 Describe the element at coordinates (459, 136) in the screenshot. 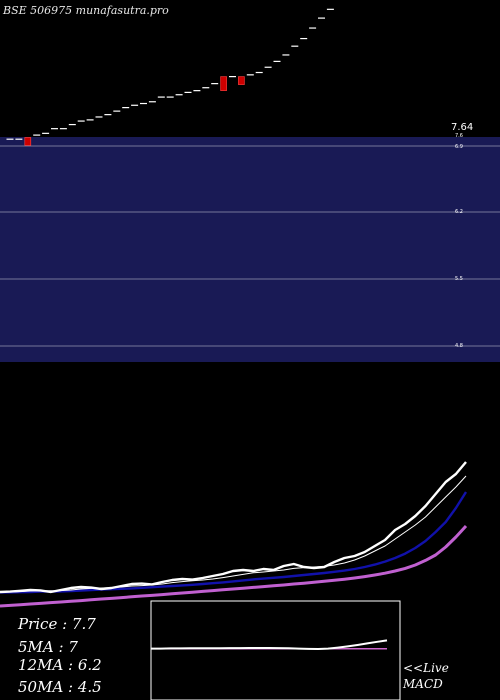

I see `axis-tick-label: 7.6` at that location.